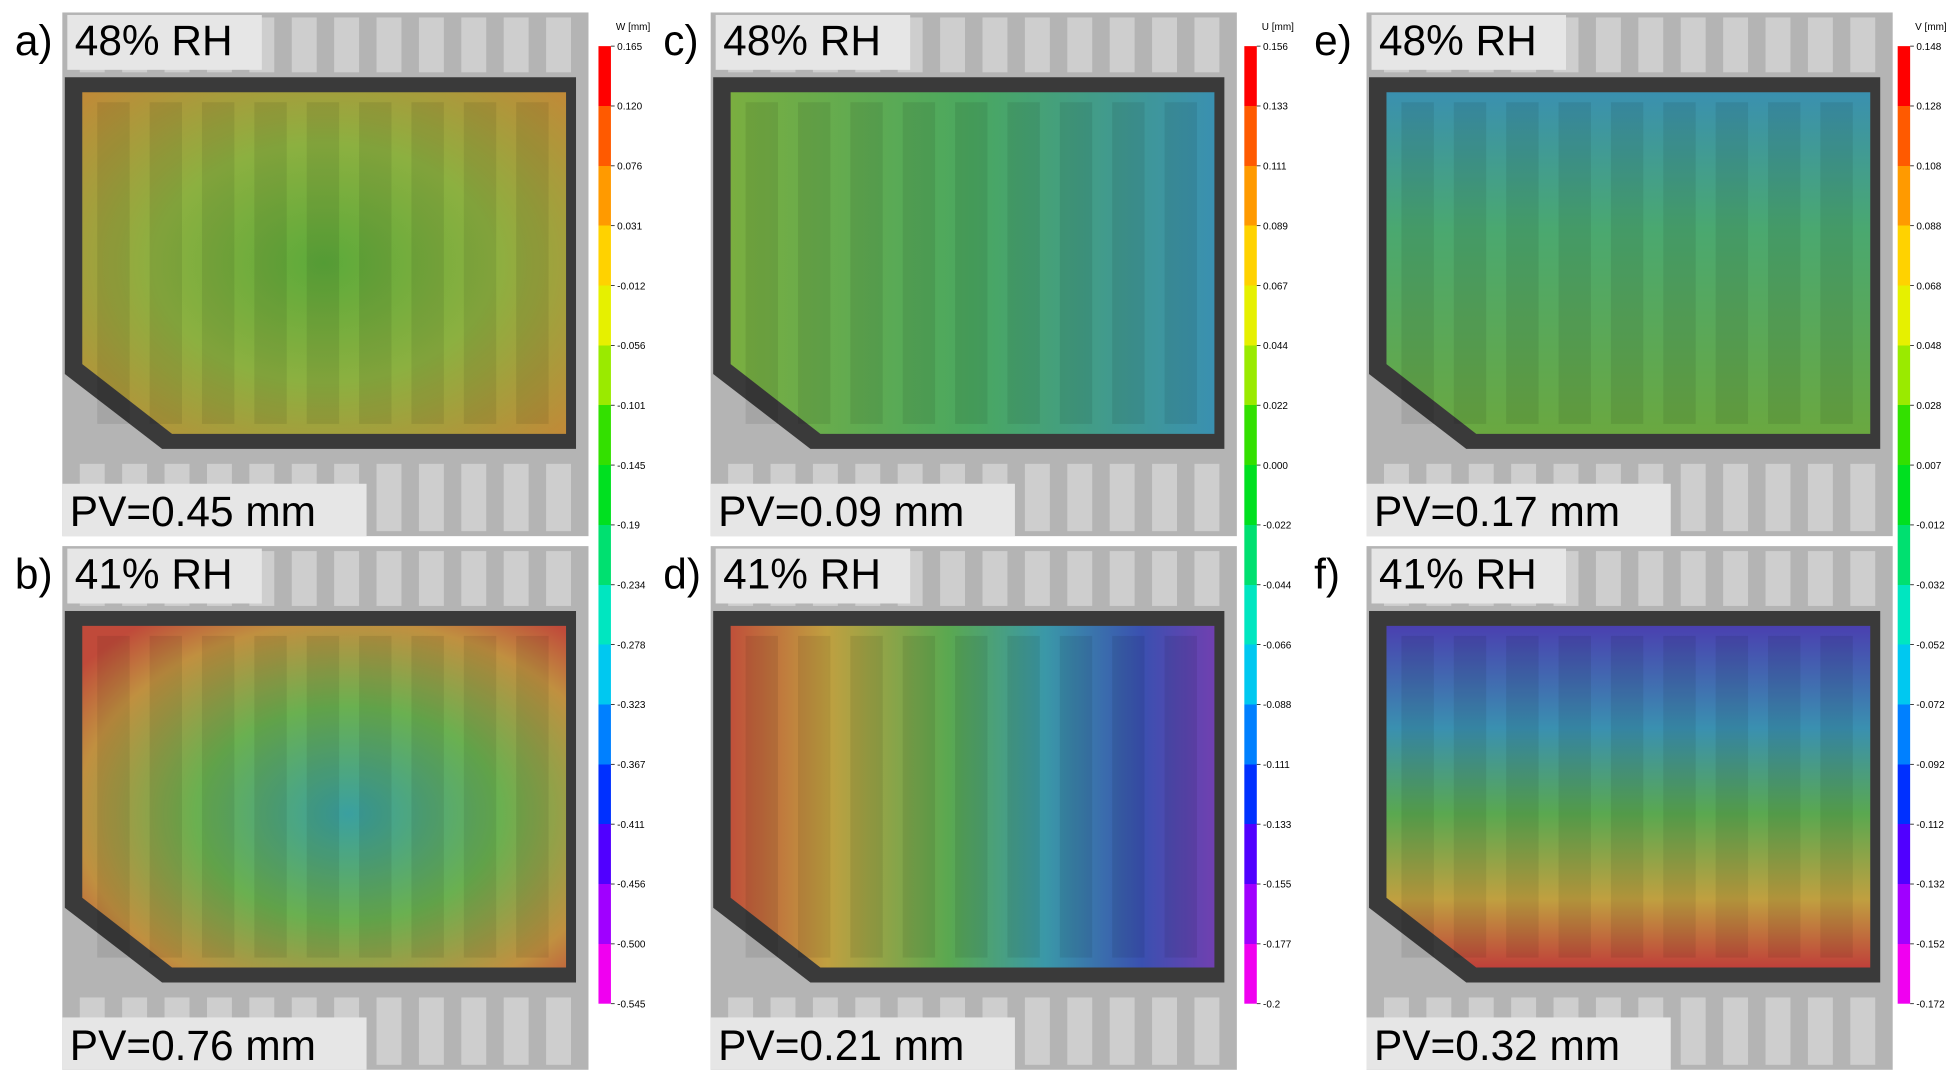 This screenshot has height=1091, width=1960. Describe the element at coordinates (631, 945) in the screenshot. I see `colorbar-tick-label: -0.500` at that location.